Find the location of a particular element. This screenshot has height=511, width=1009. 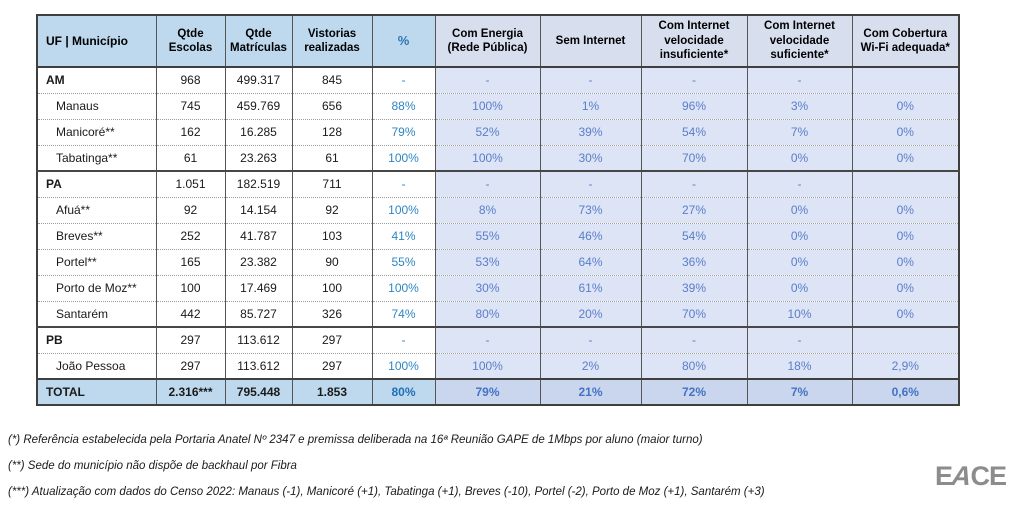

cell-afua-6: 73% is located at coordinates (590, 209).